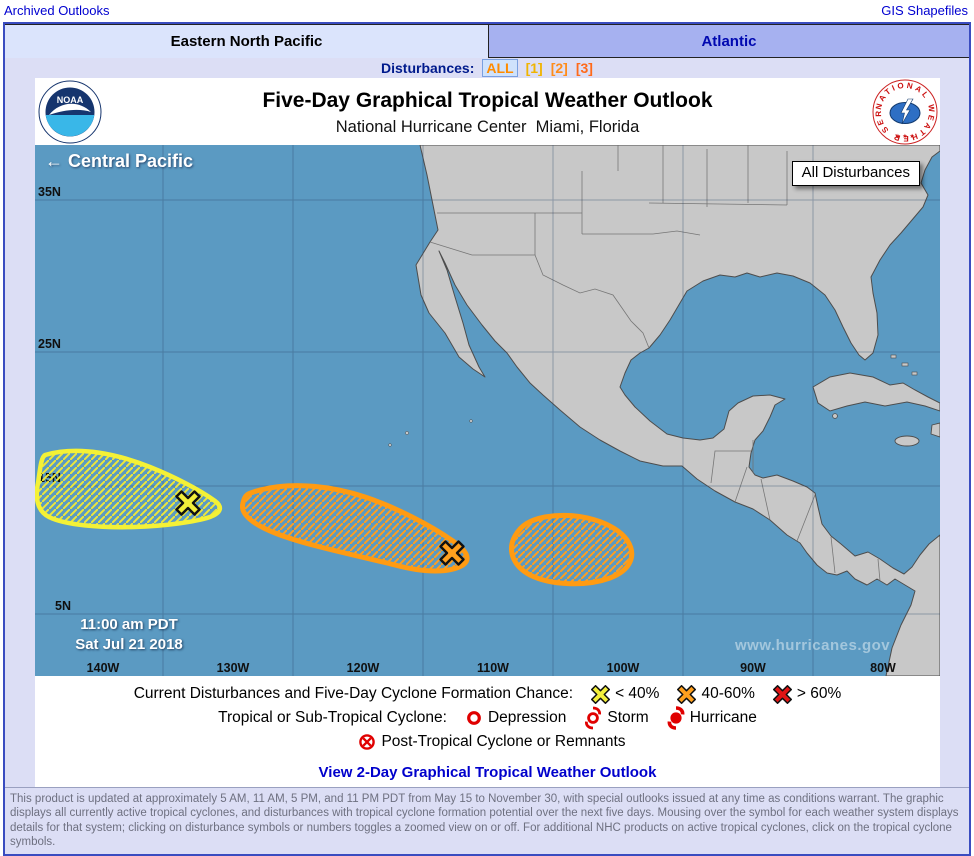 The height and width of the screenshot is (856, 974). I want to click on hurricanes-gov-watermark: www.hurricanes.gov, so click(813, 645).